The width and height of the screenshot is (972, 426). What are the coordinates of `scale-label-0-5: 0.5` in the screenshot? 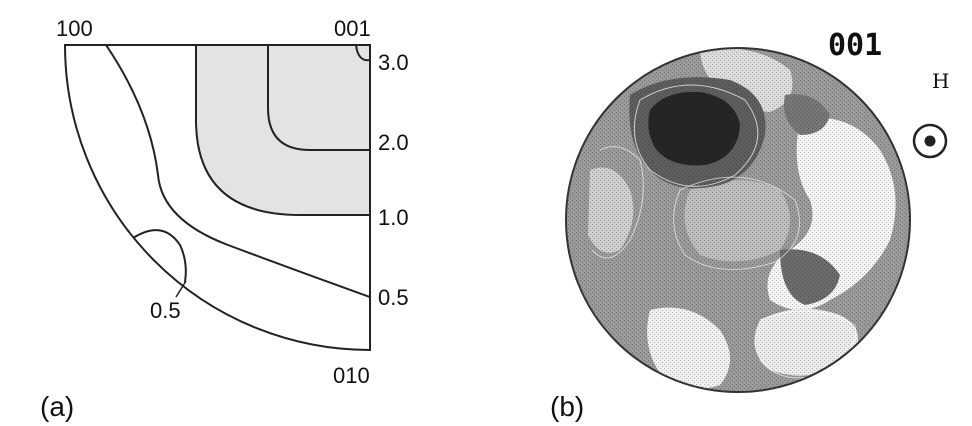 It's located at (393, 297).